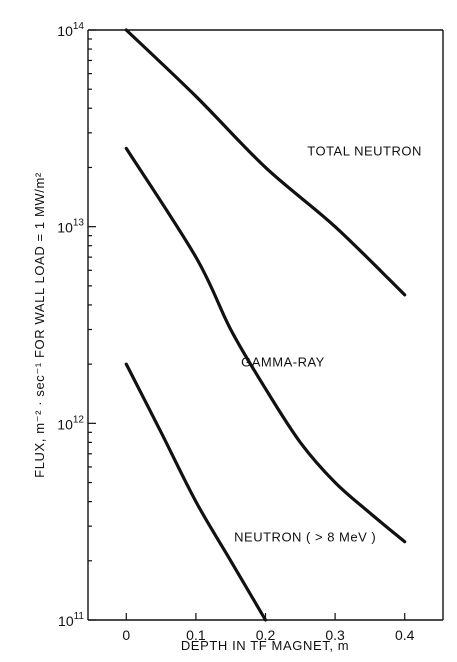 This screenshot has height=662, width=457. I want to click on series-label: TOTAL NEUTRON, so click(364, 151).